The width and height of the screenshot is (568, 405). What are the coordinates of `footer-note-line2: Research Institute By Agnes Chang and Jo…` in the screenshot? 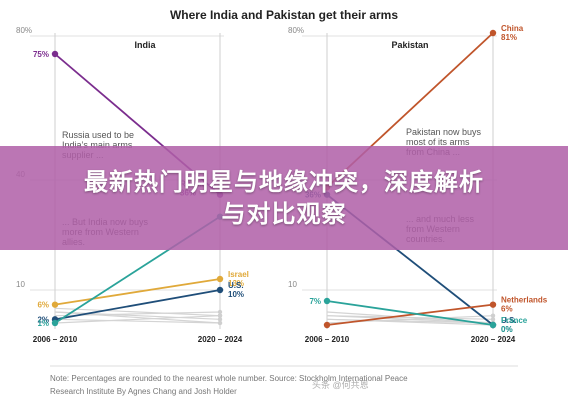 It's located at (143, 391).